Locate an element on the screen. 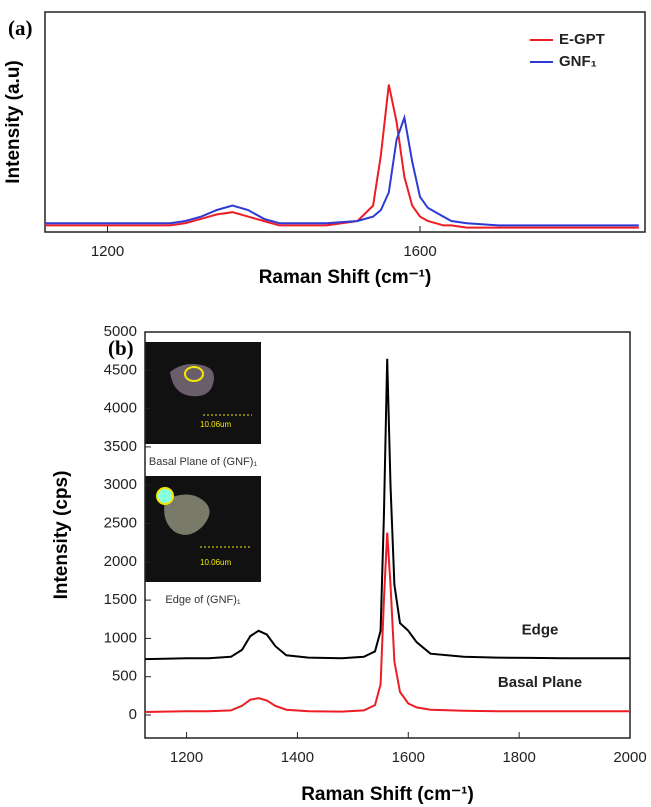  x-tick-label: 1400 is located at coordinates (297, 757).